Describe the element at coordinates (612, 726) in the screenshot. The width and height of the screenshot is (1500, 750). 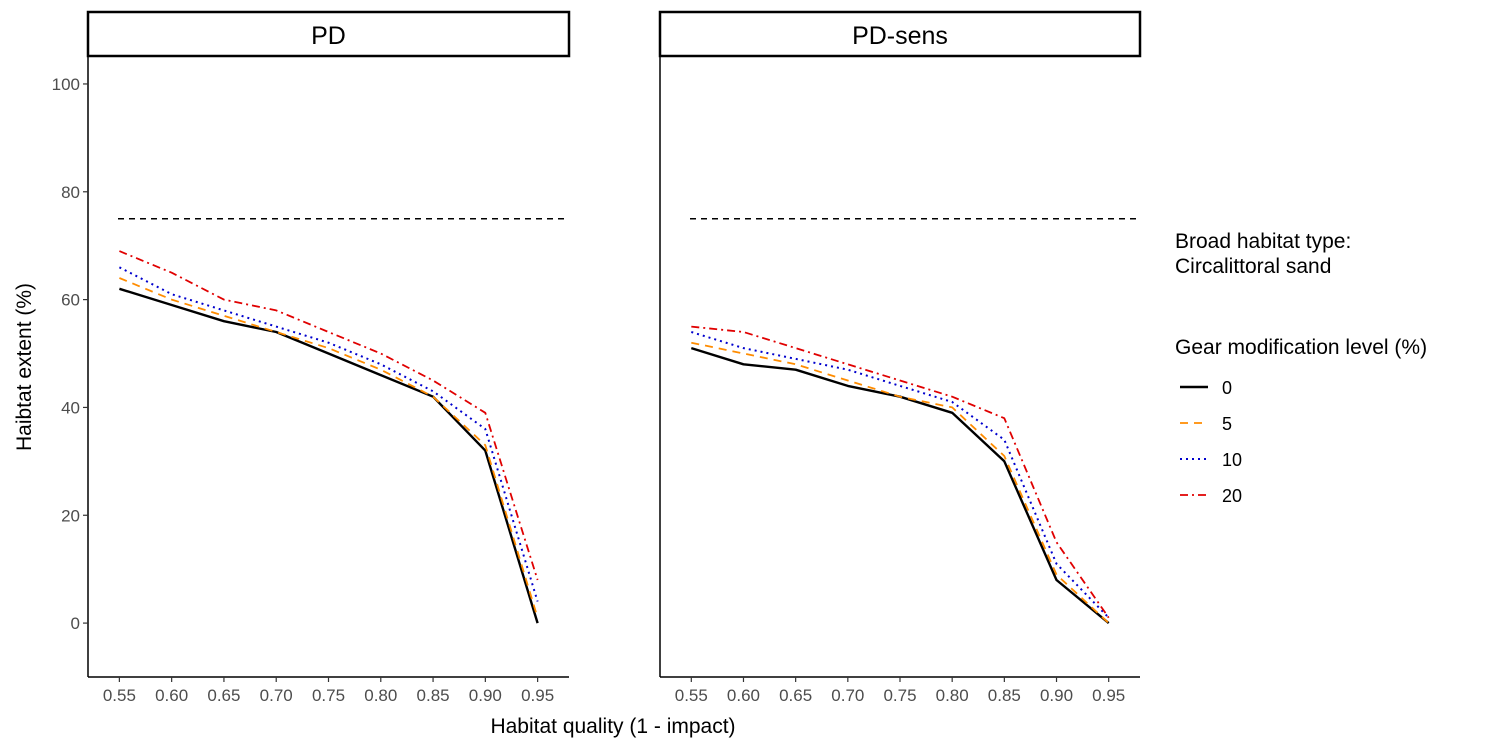
I see `x-axis-title: Habitat quality (1 - impact)` at that location.